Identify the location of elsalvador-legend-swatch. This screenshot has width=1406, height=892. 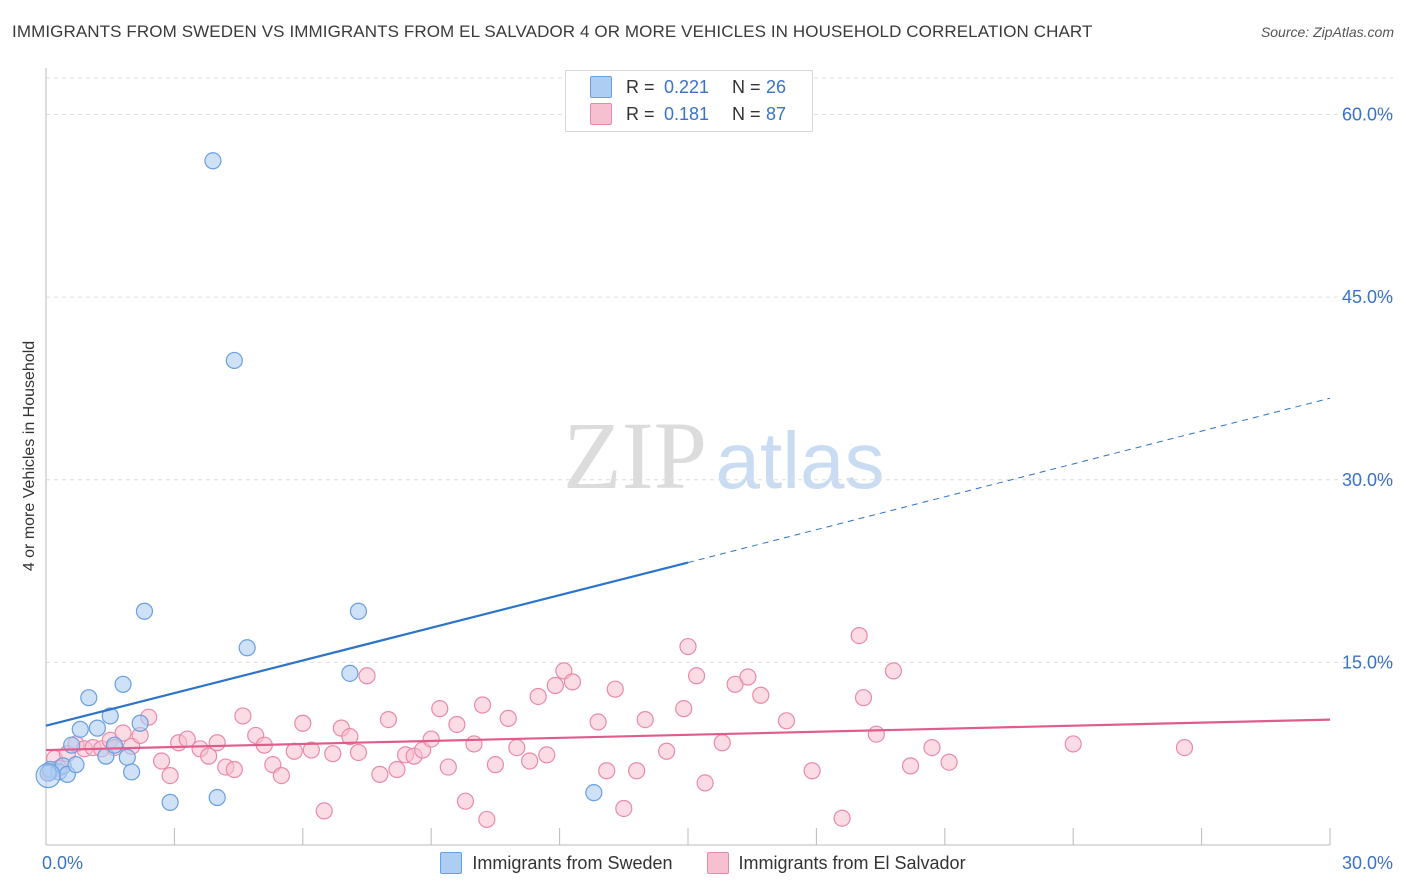
(717, 863).